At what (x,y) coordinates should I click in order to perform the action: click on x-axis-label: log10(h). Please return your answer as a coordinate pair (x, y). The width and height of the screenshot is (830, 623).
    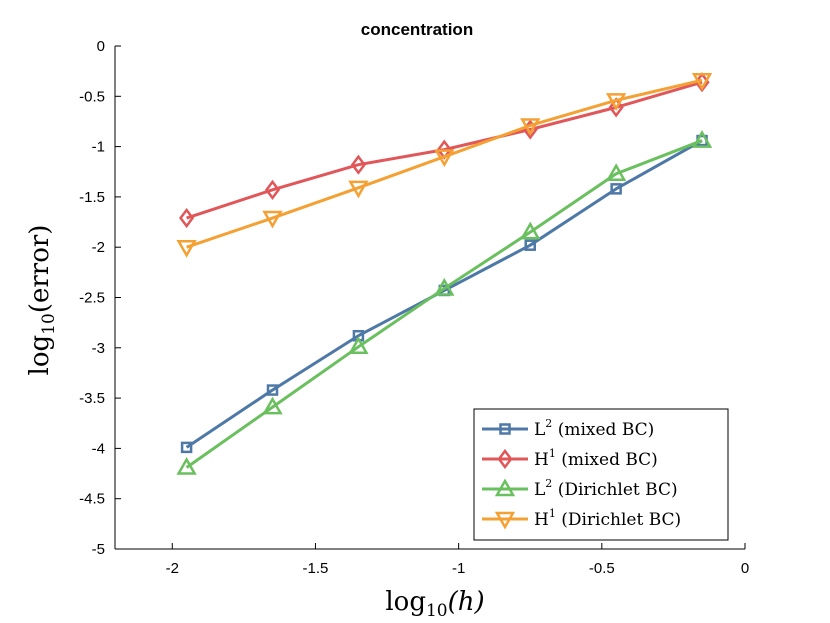
    Looking at the image, I should click on (434, 604).